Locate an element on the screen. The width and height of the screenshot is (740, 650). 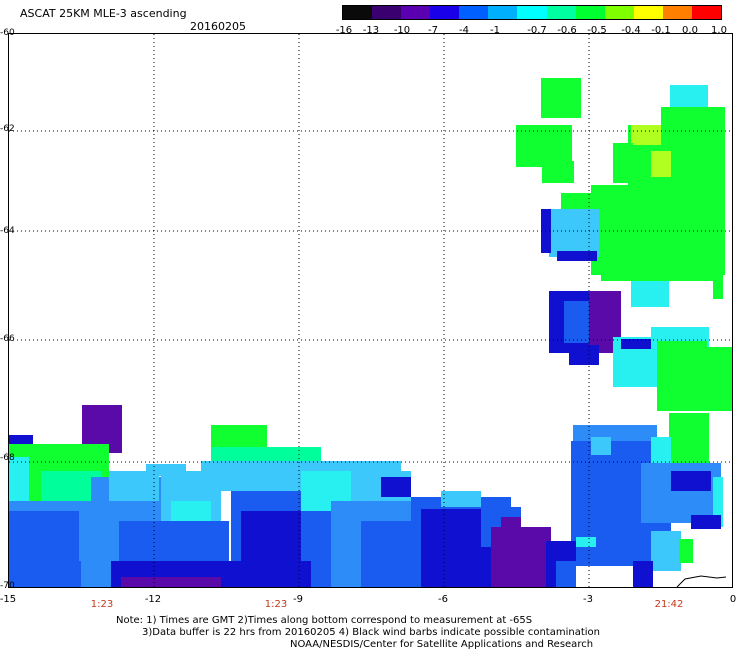
colorbar-label: -10 is located at coordinates (402, 30).